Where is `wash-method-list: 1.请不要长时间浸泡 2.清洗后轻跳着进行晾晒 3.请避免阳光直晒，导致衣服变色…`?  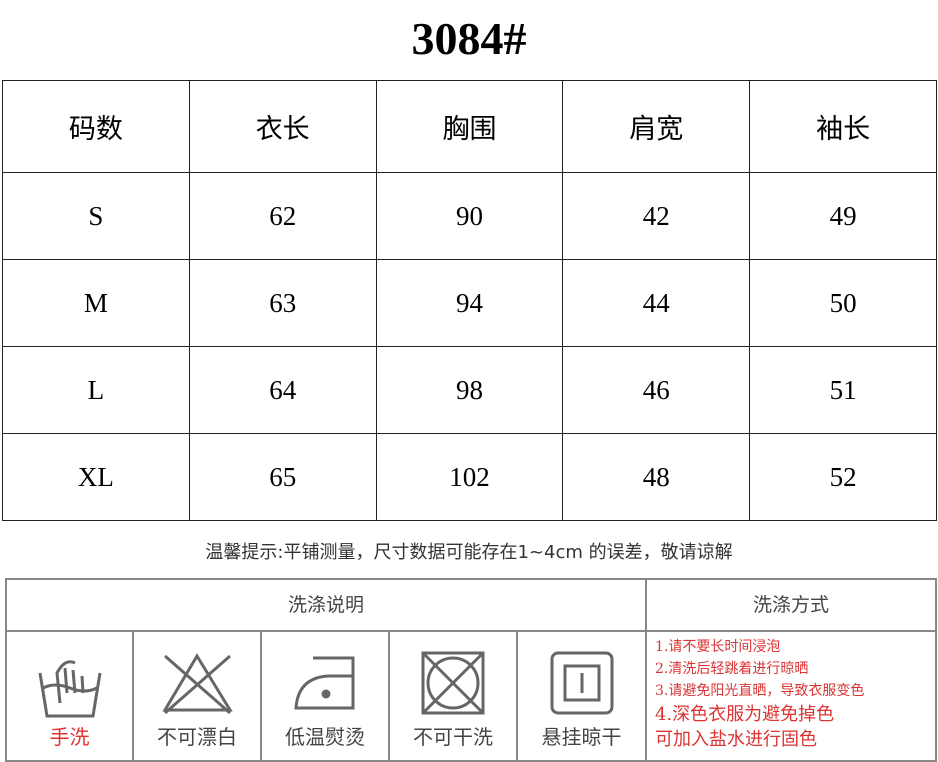 wash-method-list: 1.请不要长时间浸泡 2.清洗后轻跳着进行晾晒 3.请避免阳光直晒，导致衣服变色… is located at coordinates (759, 694).